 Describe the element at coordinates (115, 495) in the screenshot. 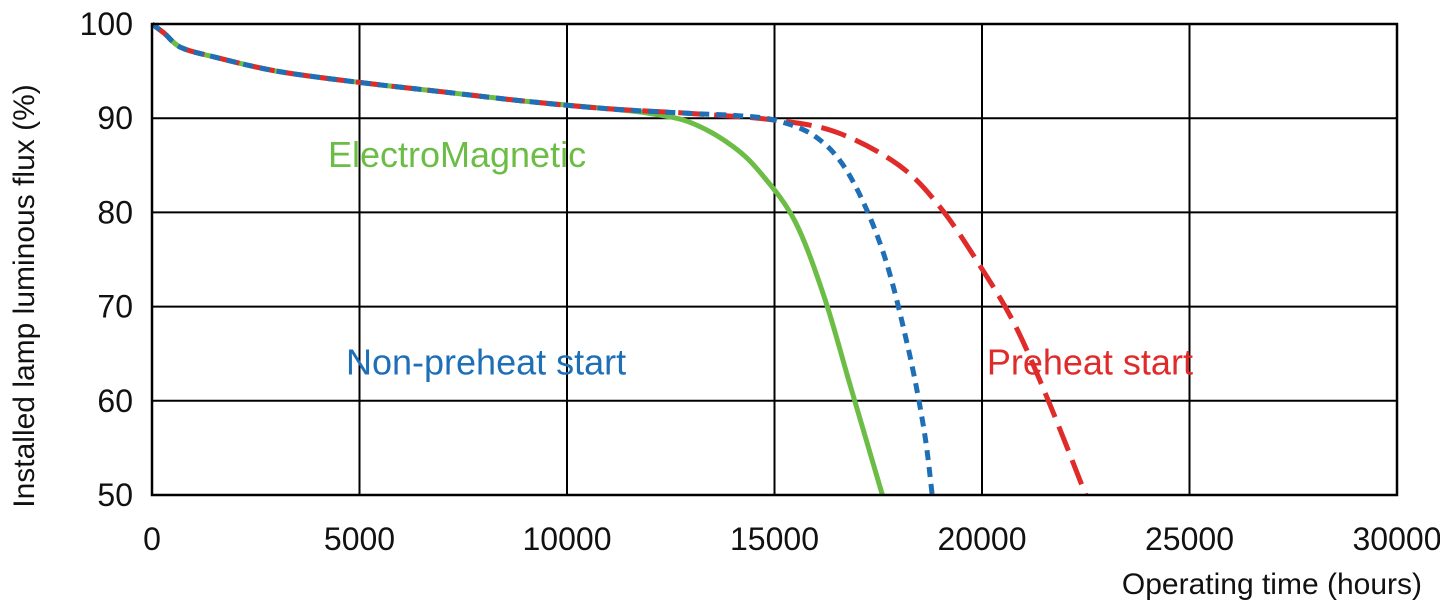

I see `y-tick-label: 50` at that location.